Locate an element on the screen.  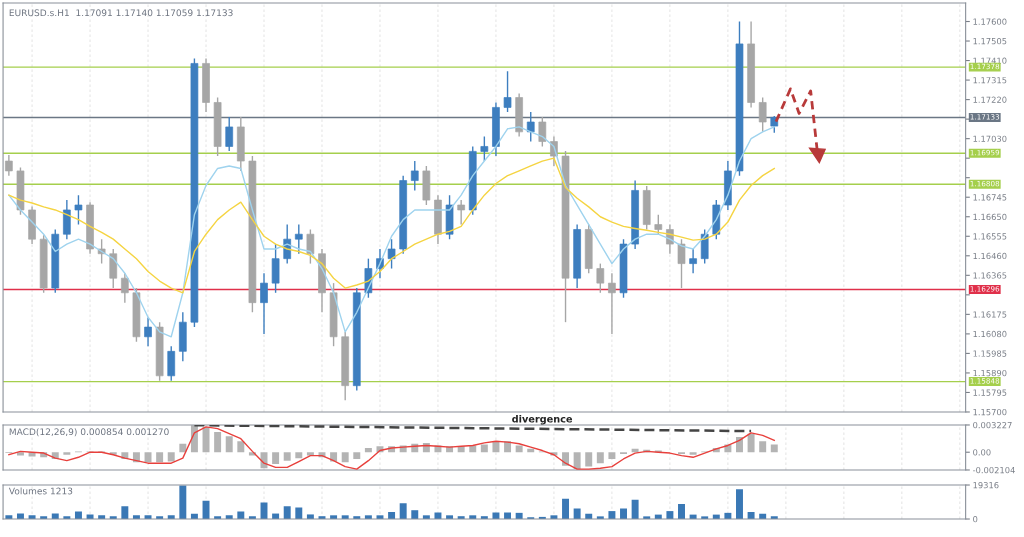
chart-title: Volumes 1213 is located at coordinates (40, 491).